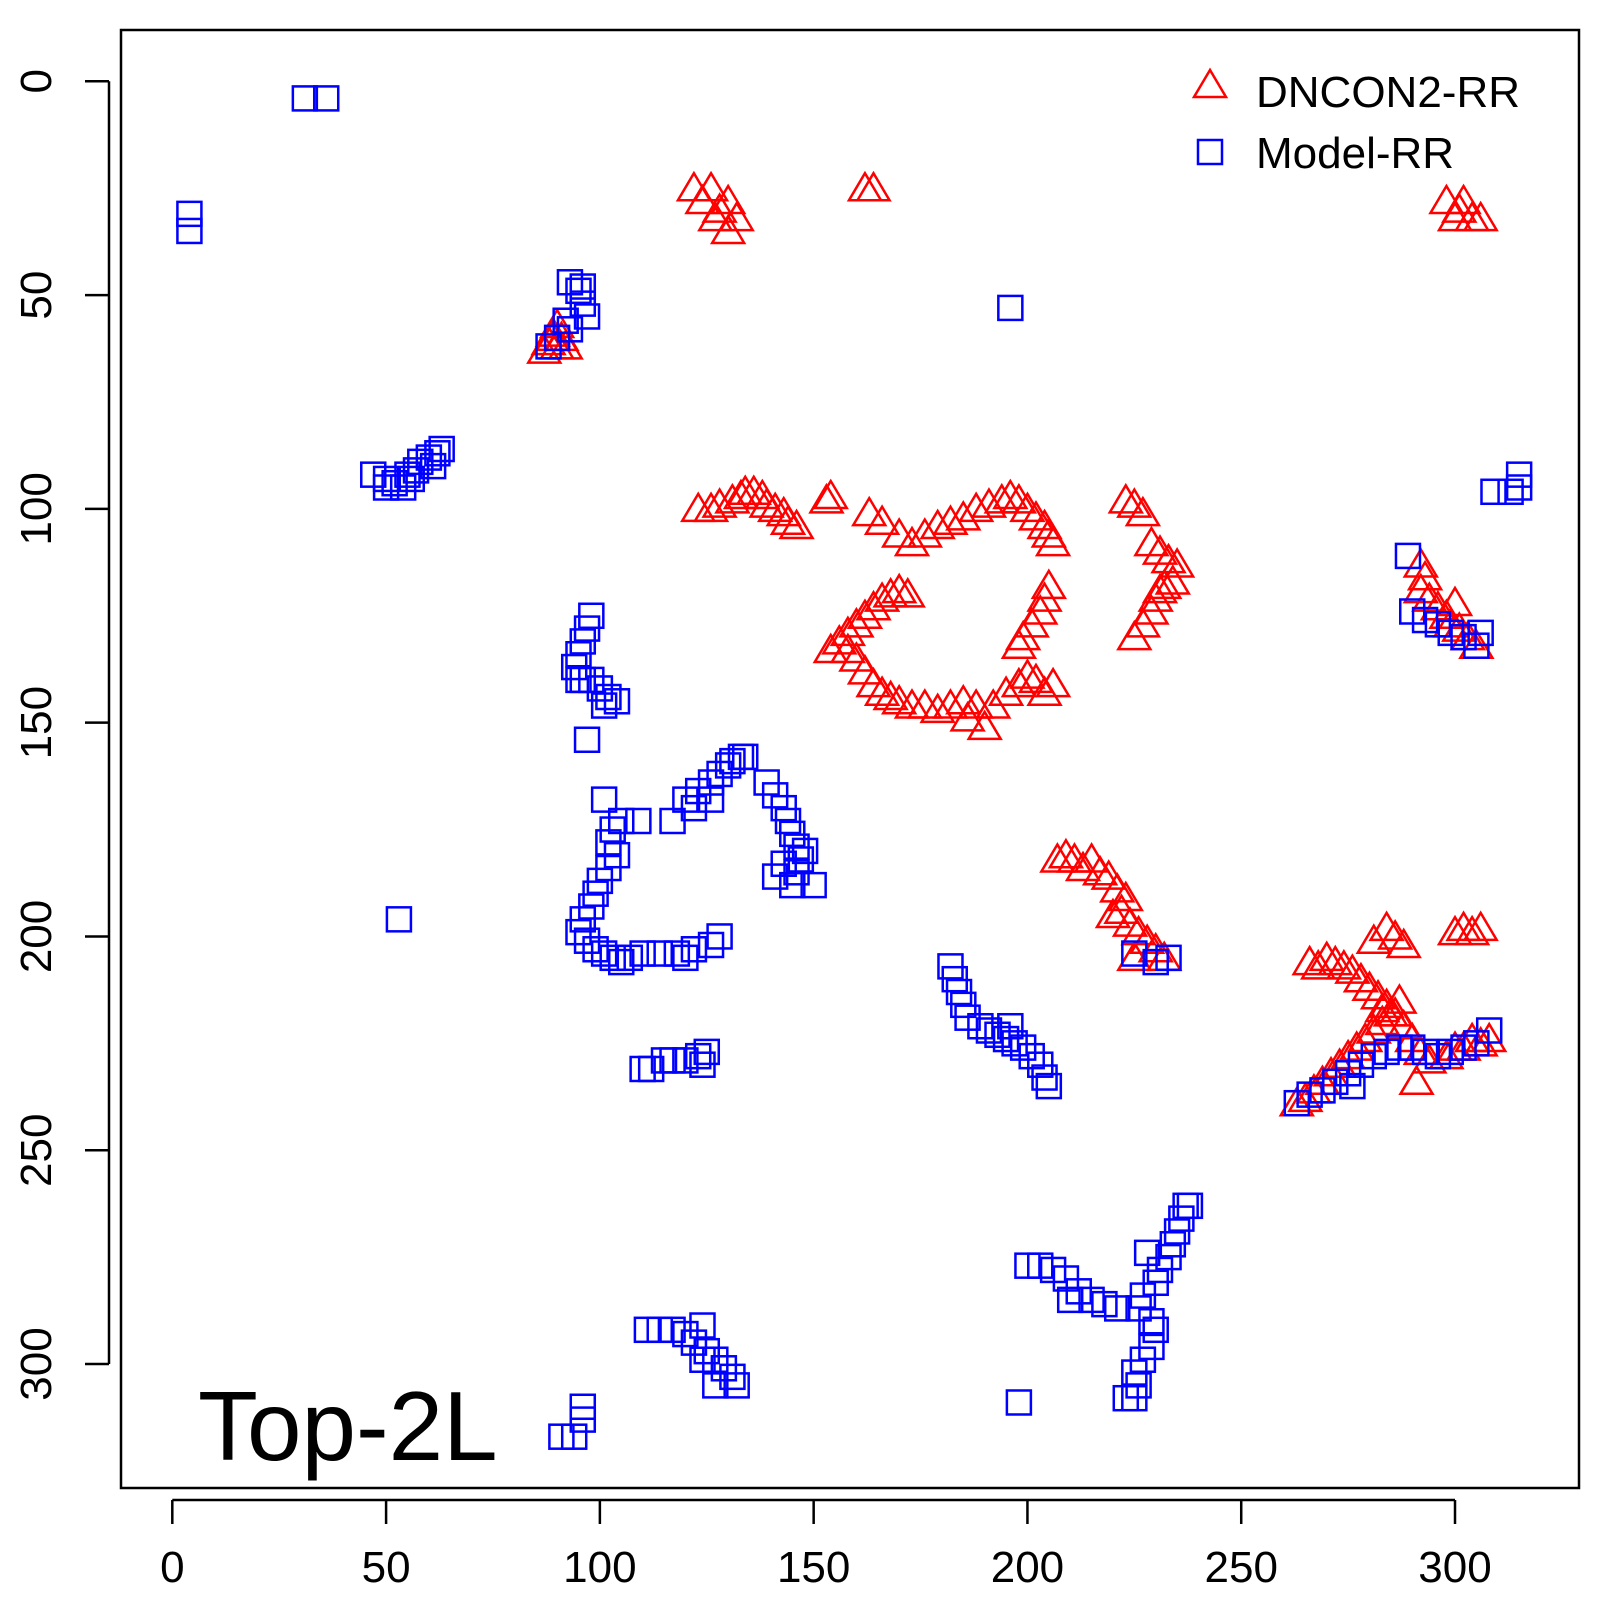 This screenshot has height=1600, width=1600. Describe the element at coordinates (348, 1426) in the screenshot. I see `panel-label: Top-2L` at that location.